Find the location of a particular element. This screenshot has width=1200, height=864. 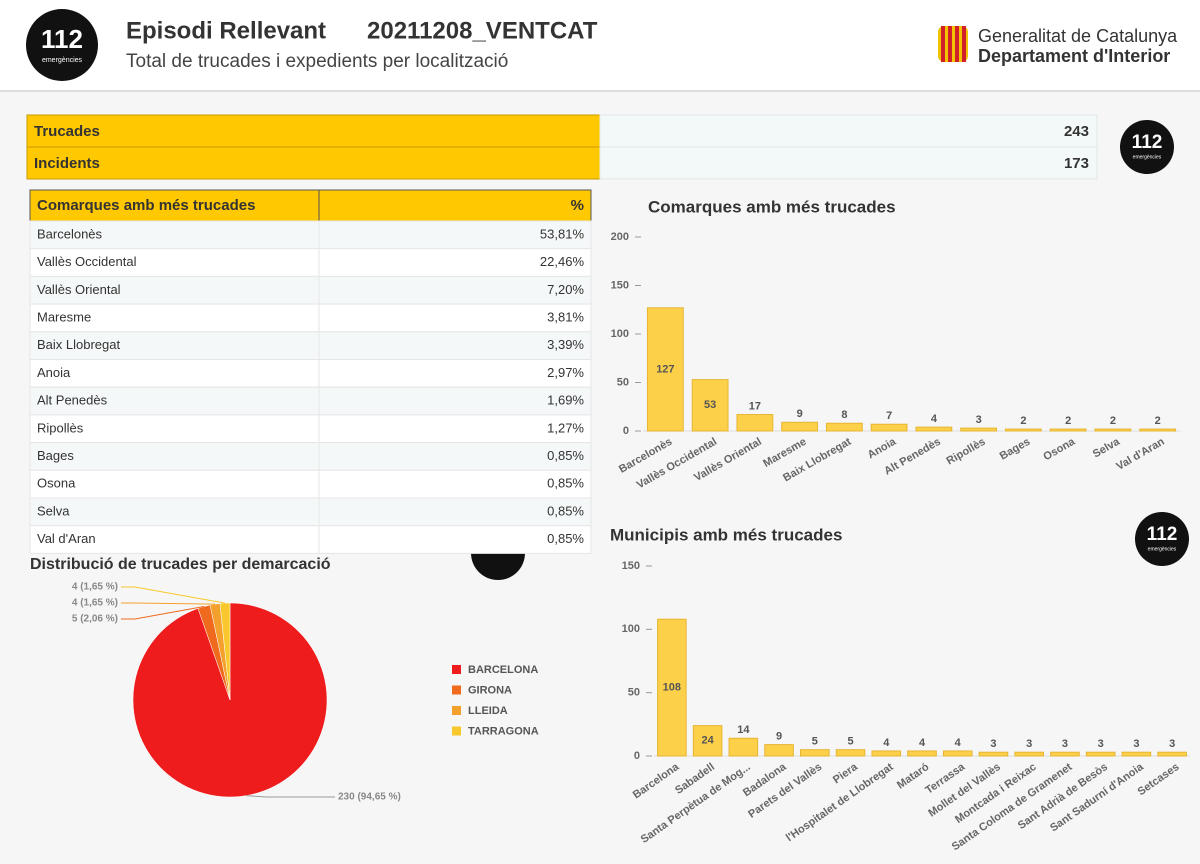

x-tick-label: Barcelona is located at coordinates (656, 781).